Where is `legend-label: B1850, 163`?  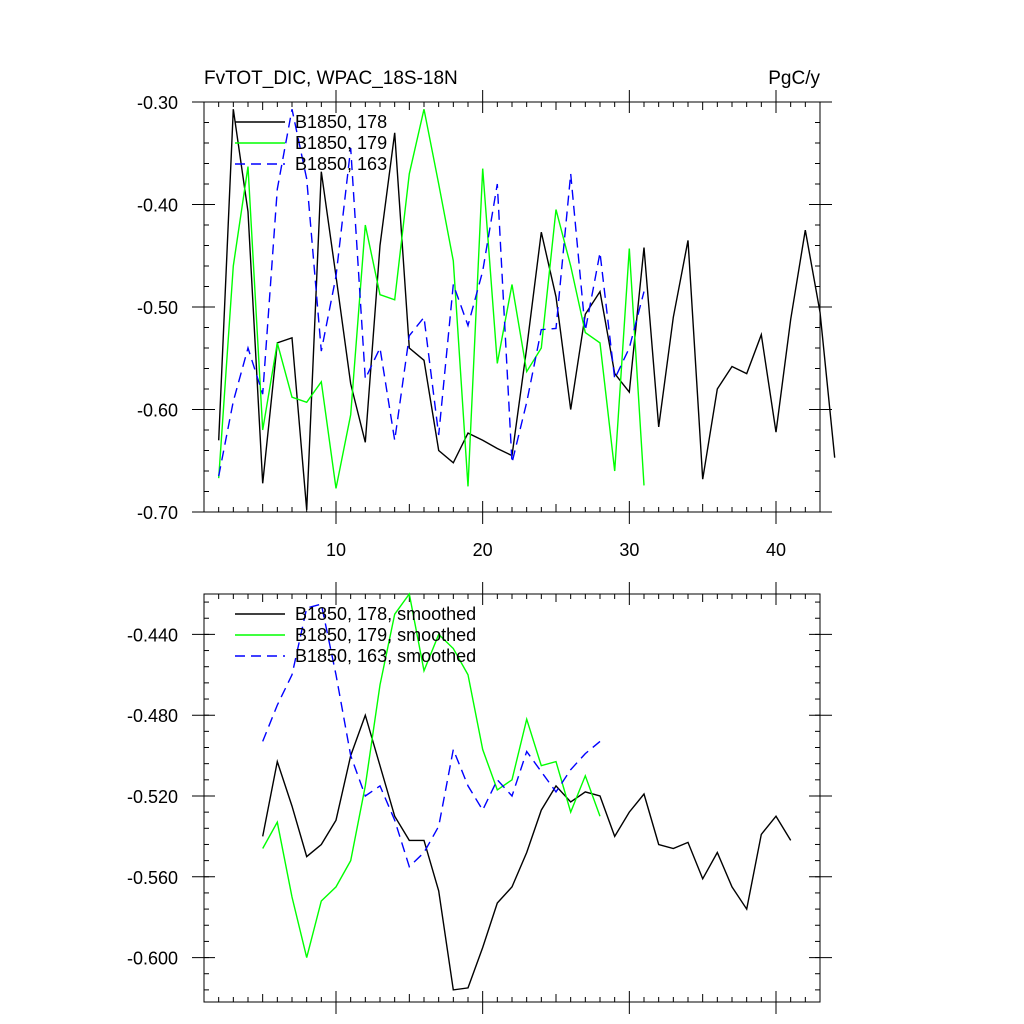 legend-label: B1850, 163 is located at coordinates (341, 164).